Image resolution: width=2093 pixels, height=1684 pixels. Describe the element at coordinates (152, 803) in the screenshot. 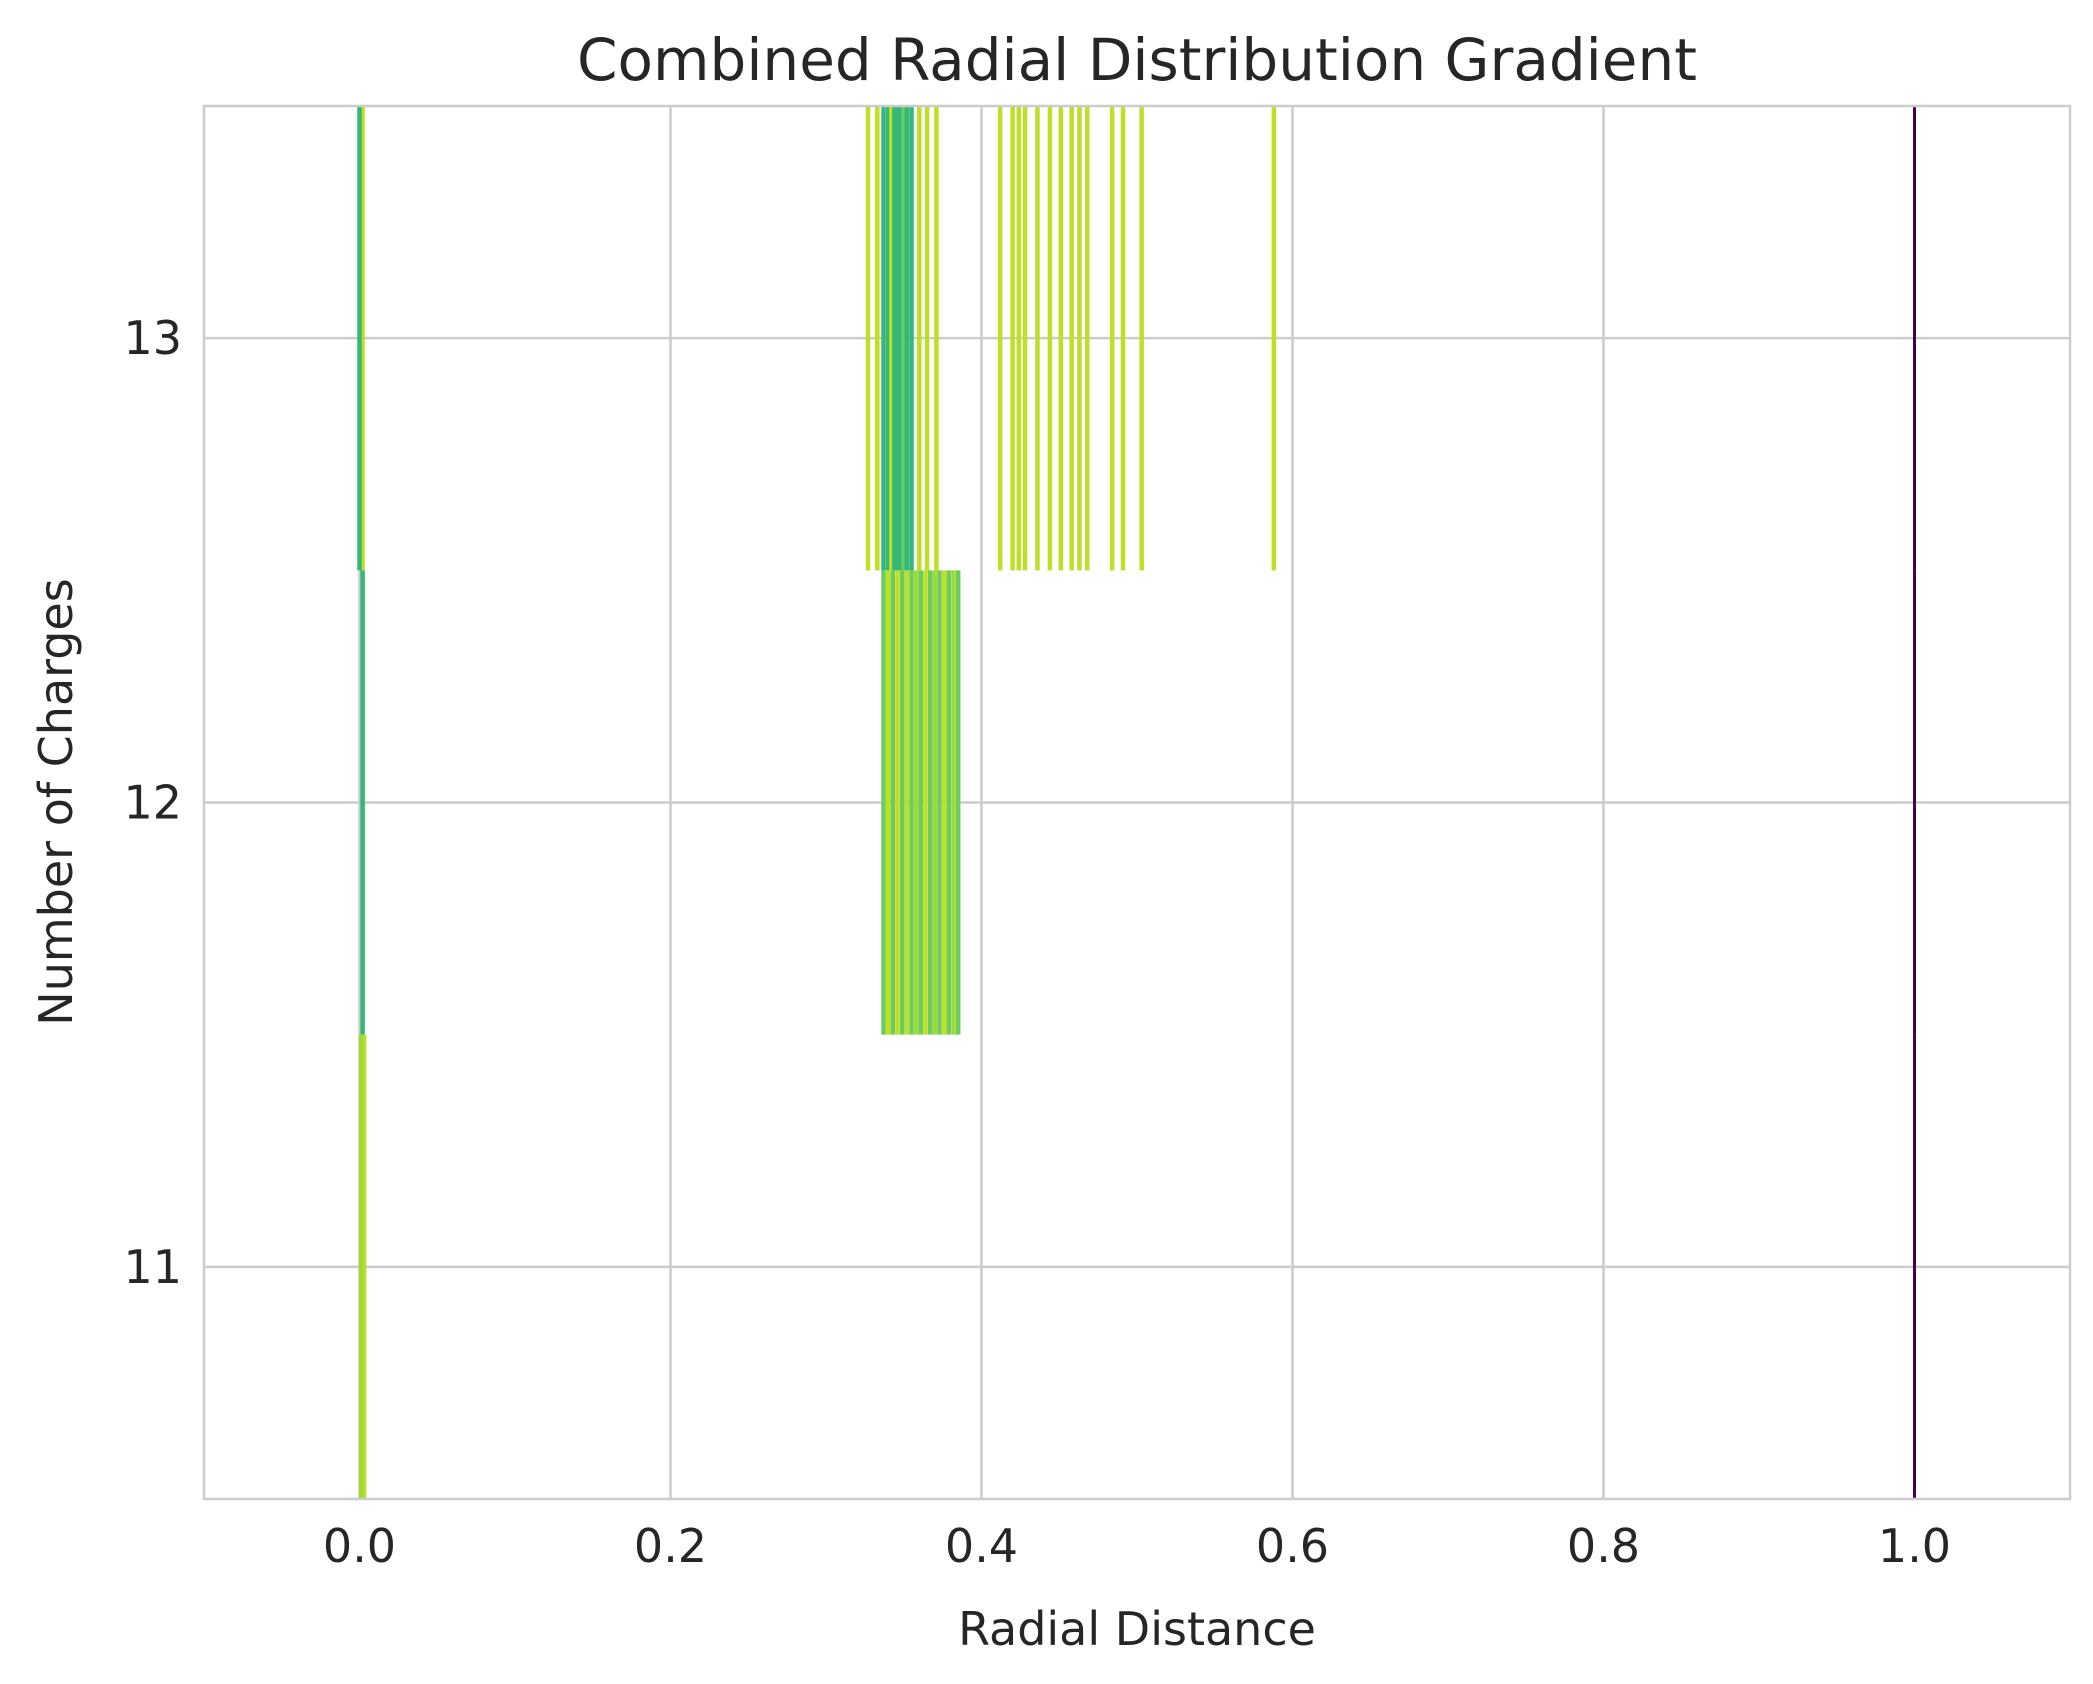

I see `y-tick-label: 12` at that location.